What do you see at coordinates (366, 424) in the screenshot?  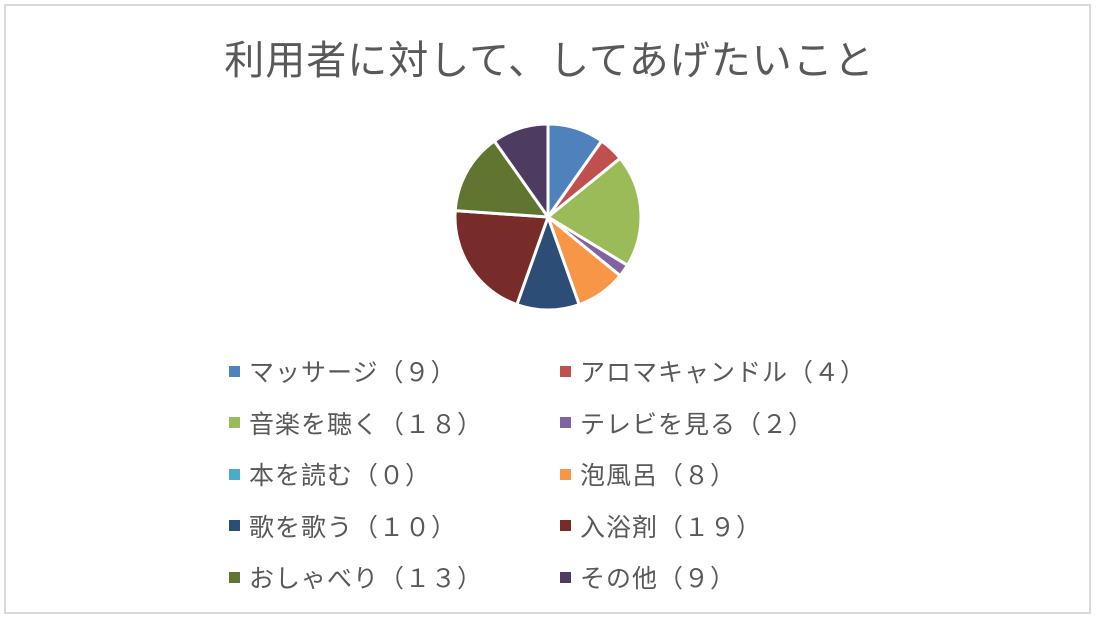 I see `legend-label: 音楽を聴く（１８）` at bounding box center [366, 424].